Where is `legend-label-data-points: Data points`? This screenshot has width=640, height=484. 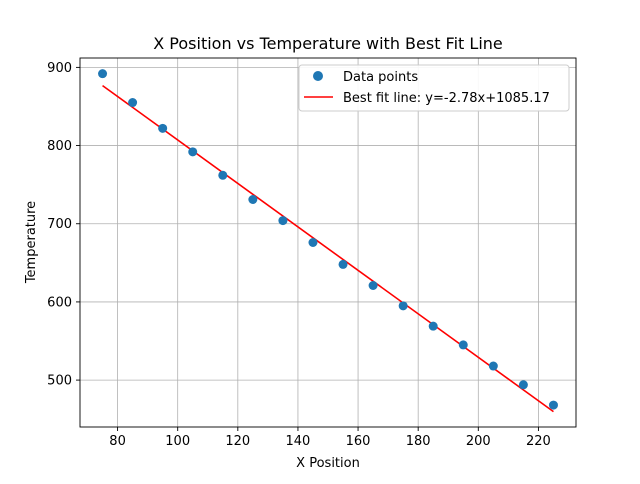
legend-label-data-points: Data points is located at coordinates (380, 77).